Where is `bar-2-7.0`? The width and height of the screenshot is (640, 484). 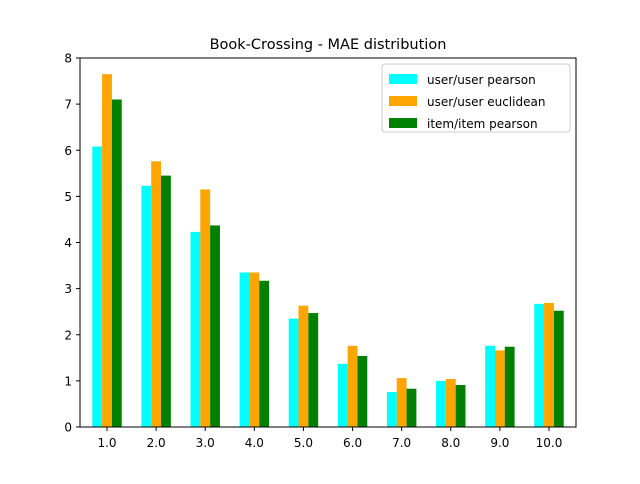
bar-2-7.0 is located at coordinates (401, 402).